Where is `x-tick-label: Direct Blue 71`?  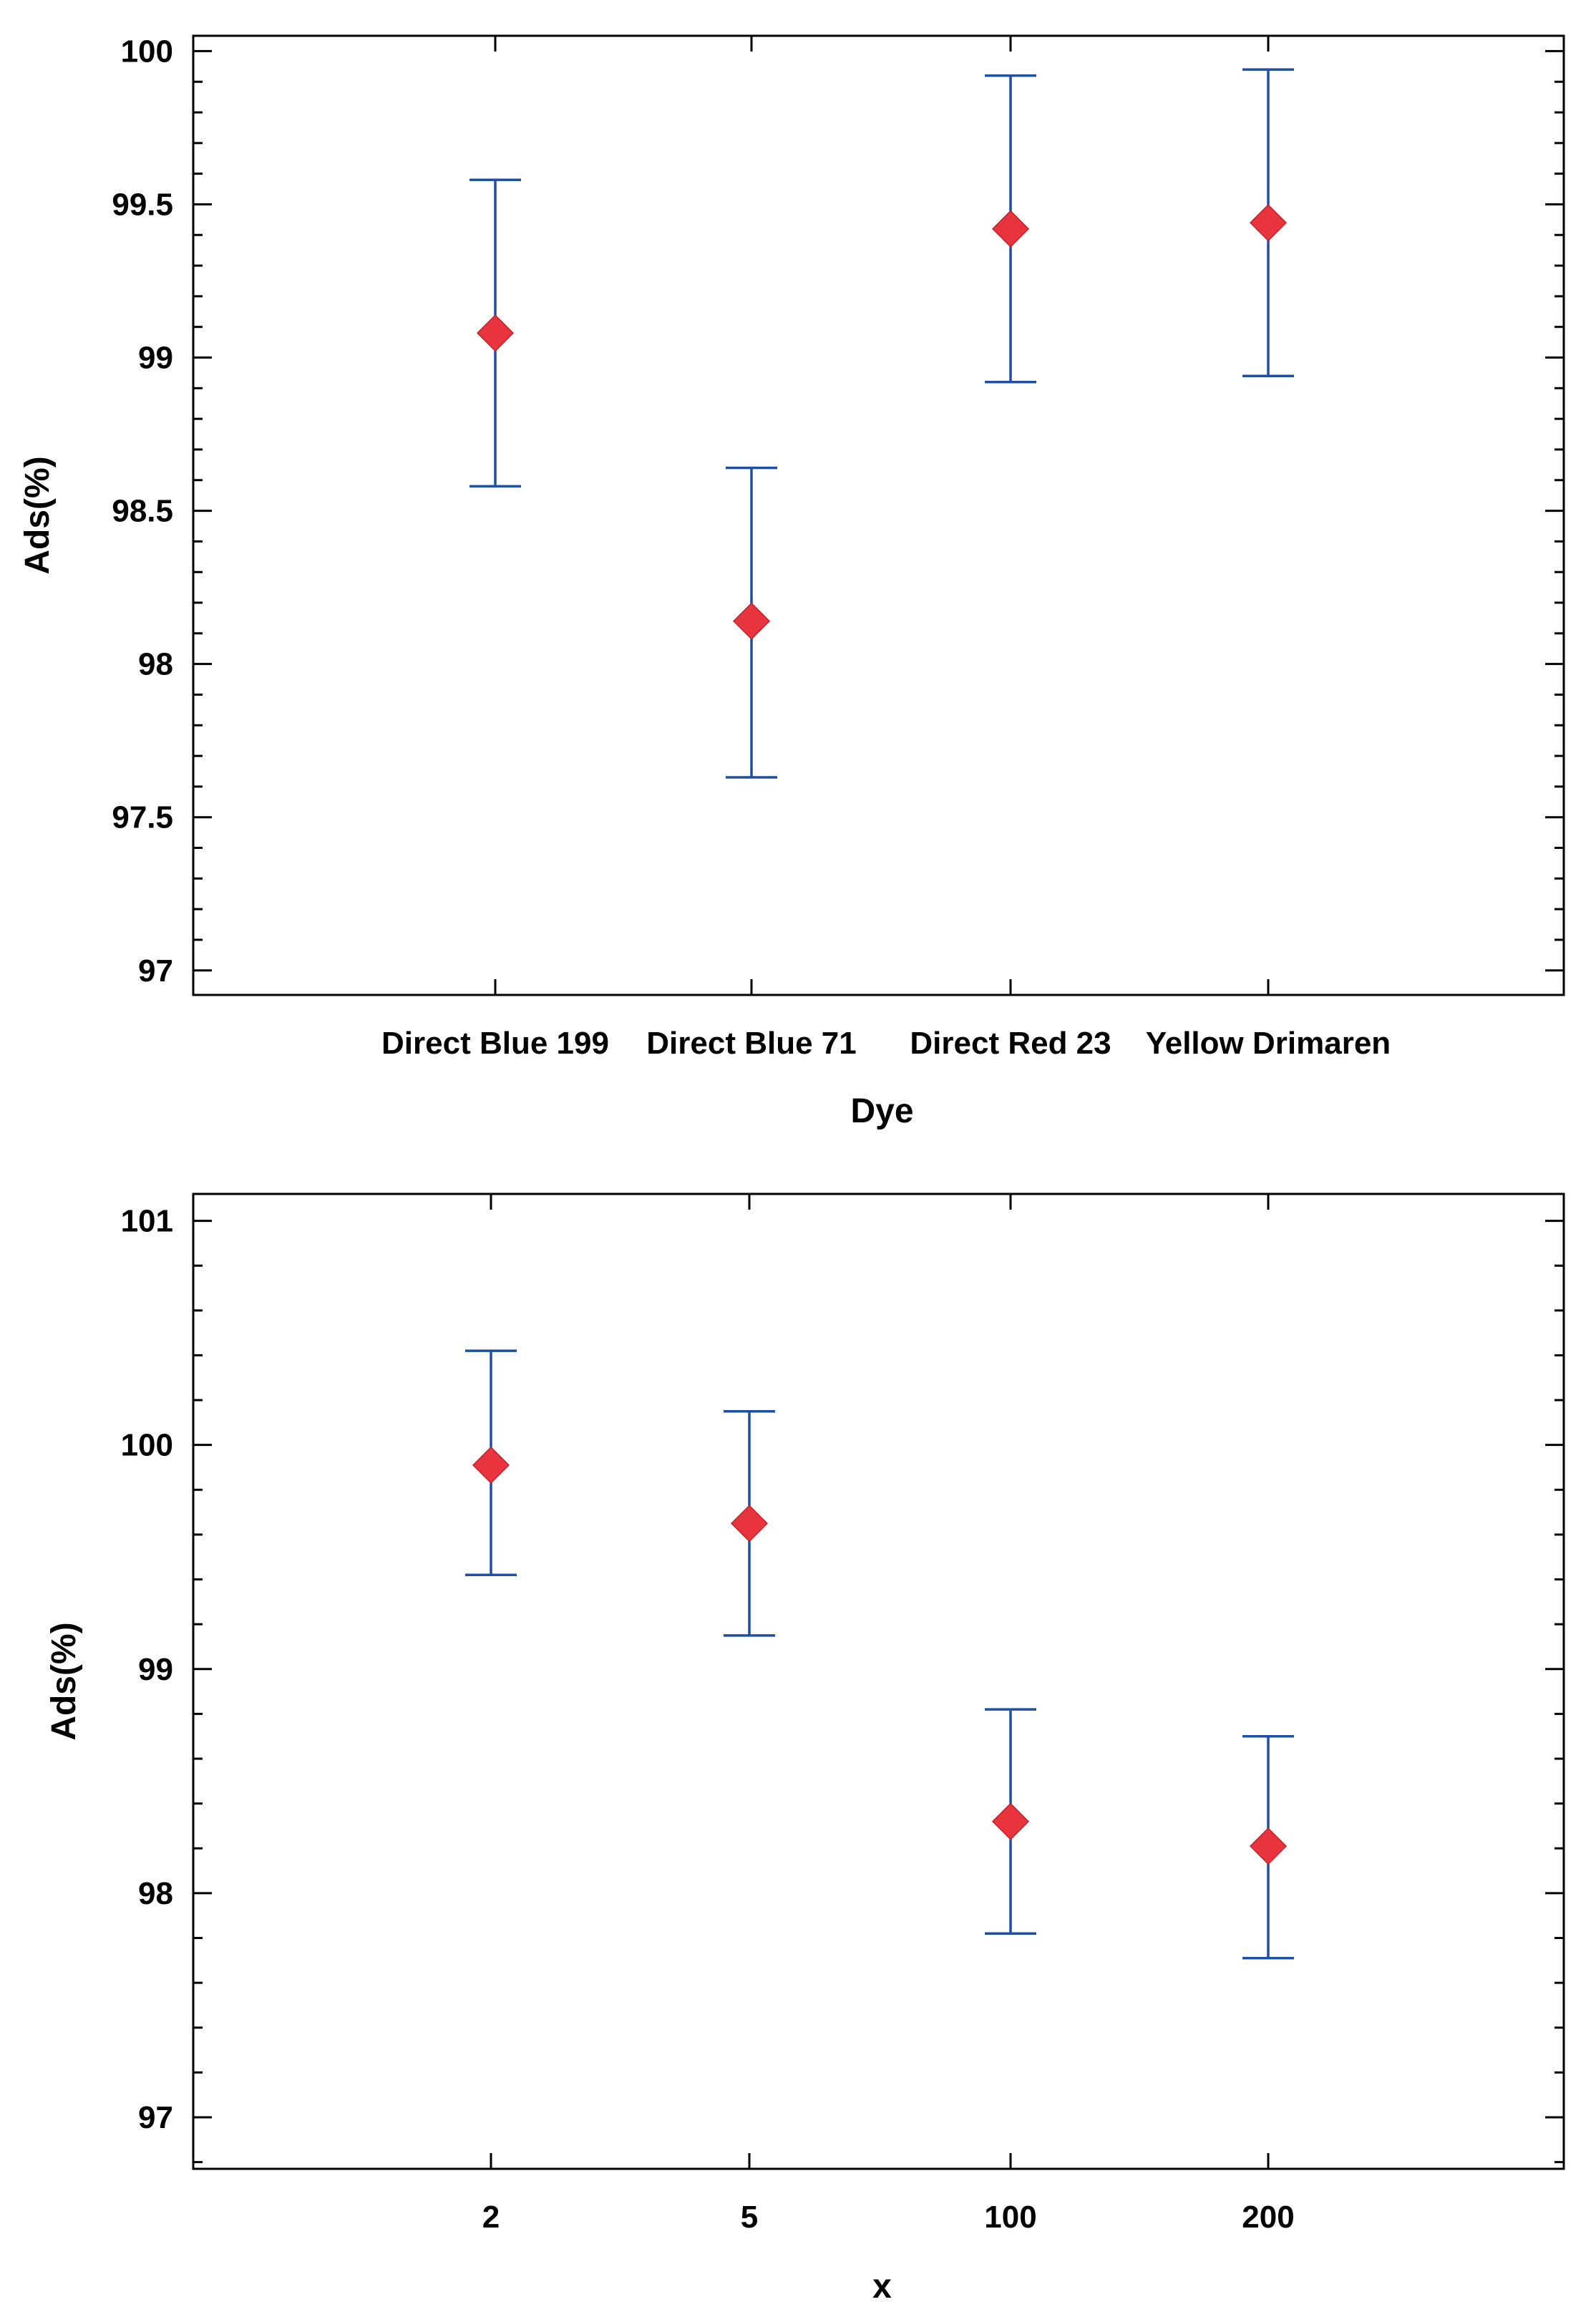 x-tick-label: Direct Blue 71 is located at coordinates (751, 1043).